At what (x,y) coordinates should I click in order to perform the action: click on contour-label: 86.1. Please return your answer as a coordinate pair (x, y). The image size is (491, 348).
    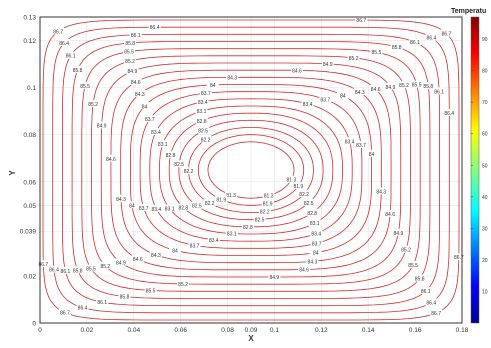
    Looking at the image, I should click on (66, 272).